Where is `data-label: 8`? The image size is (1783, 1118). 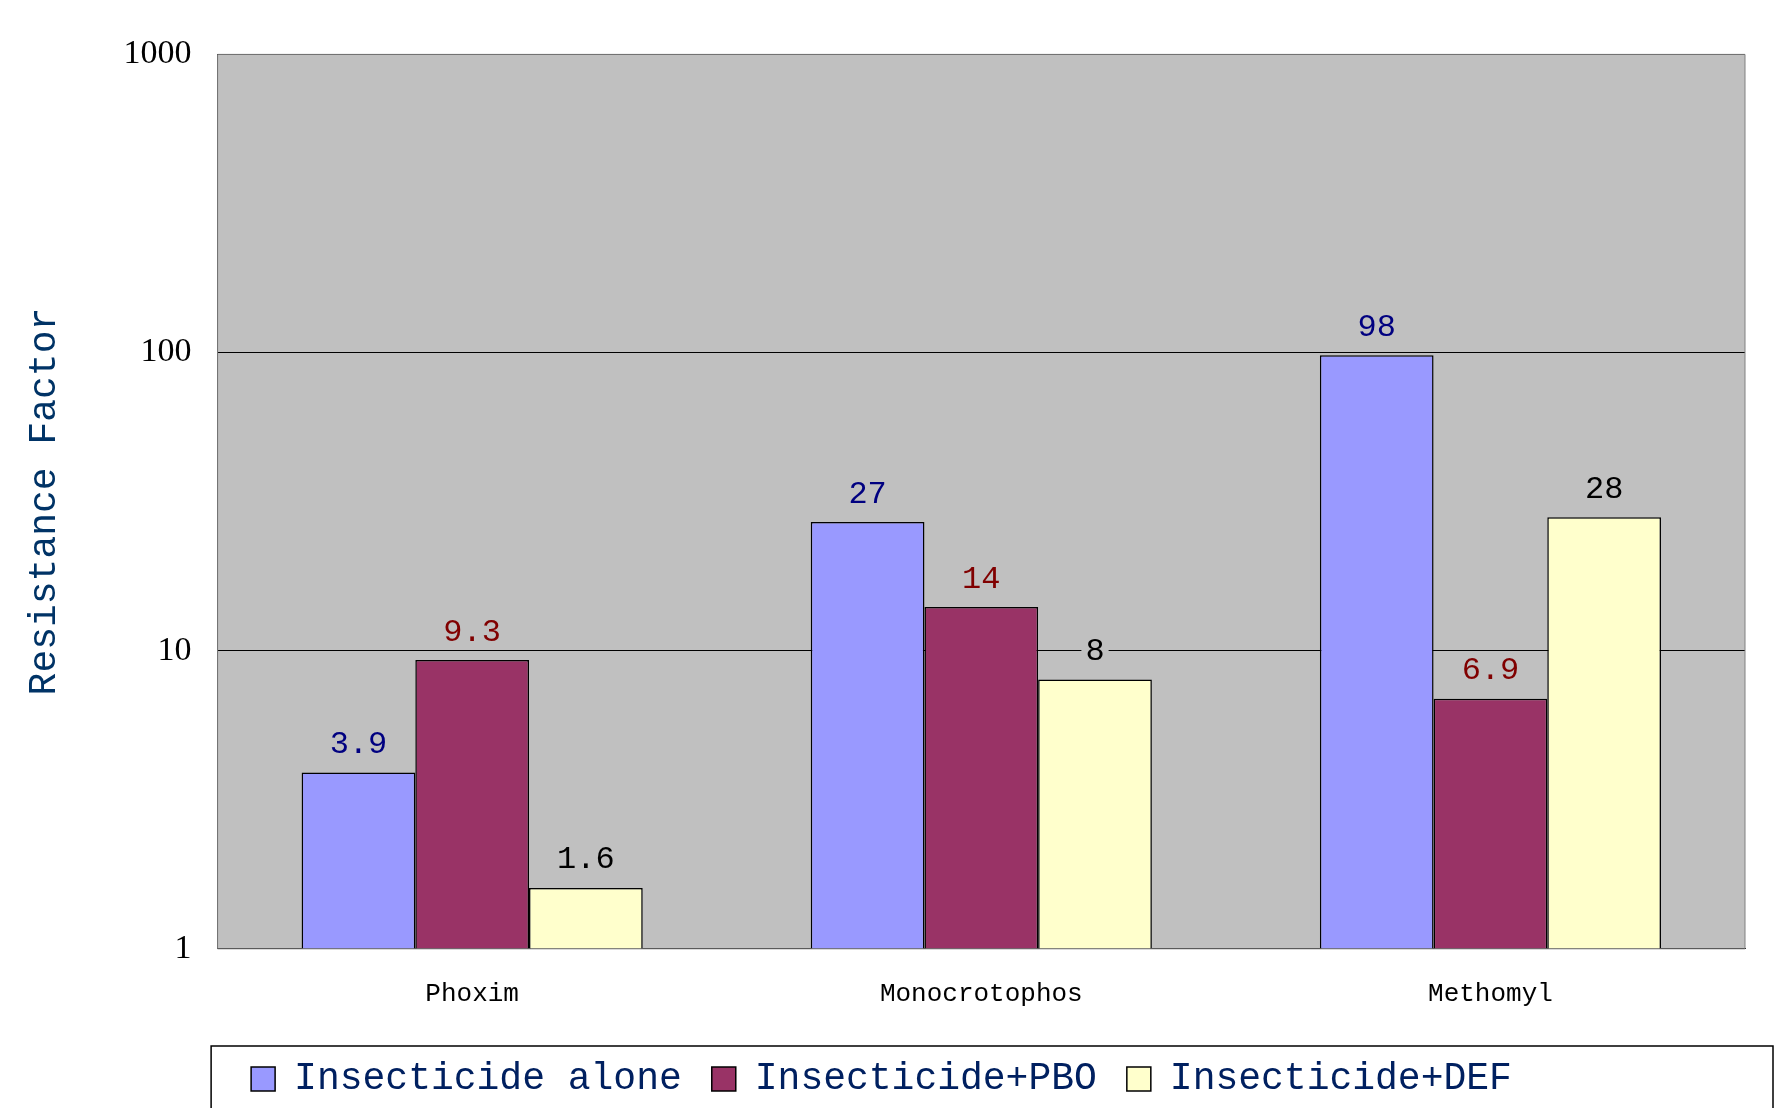 data-label: 8 is located at coordinates (1095, 652).